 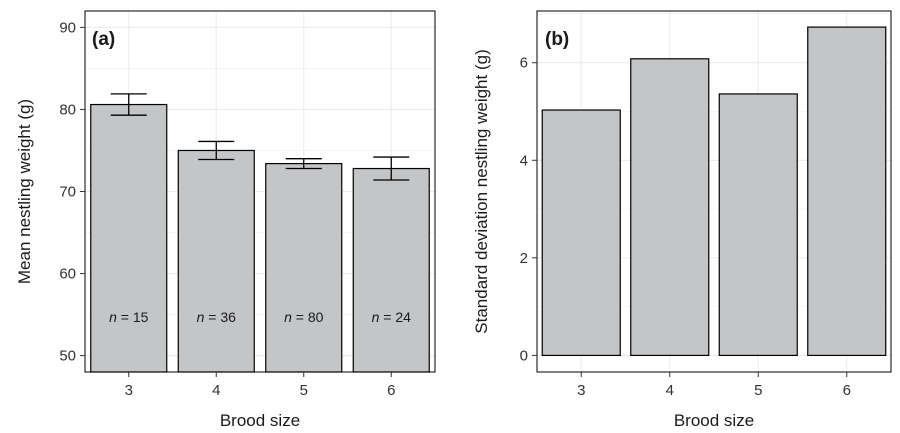 What do you see at coordinates (260, 317) in the screenshot?
I see `sample-size-labels-a: n = 15 n = 36 n = 80 n = 24` at bounding box center [260, 317].